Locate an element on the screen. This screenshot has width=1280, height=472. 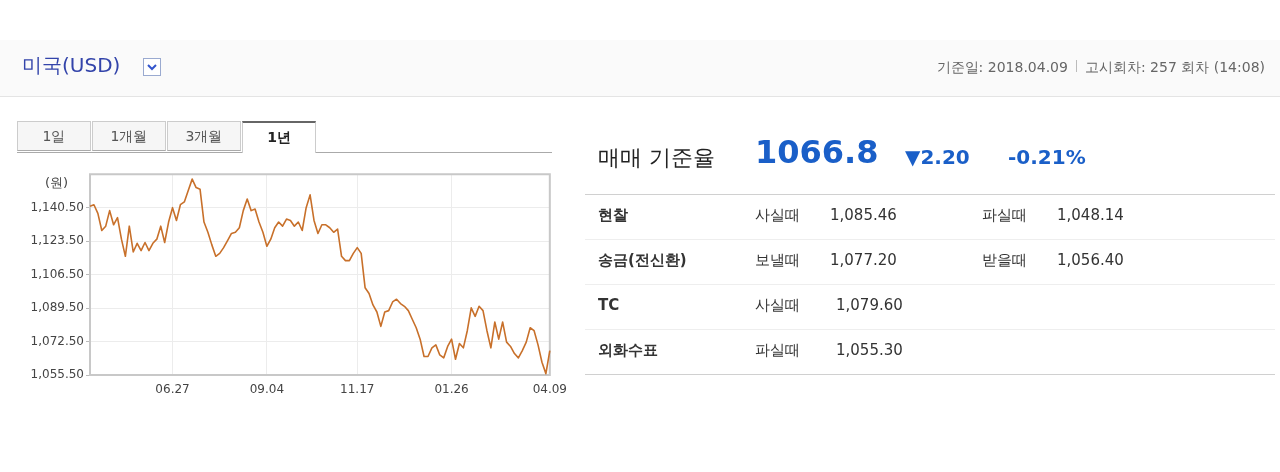
text: 1,079.60 is located at coordinates (869, 305).